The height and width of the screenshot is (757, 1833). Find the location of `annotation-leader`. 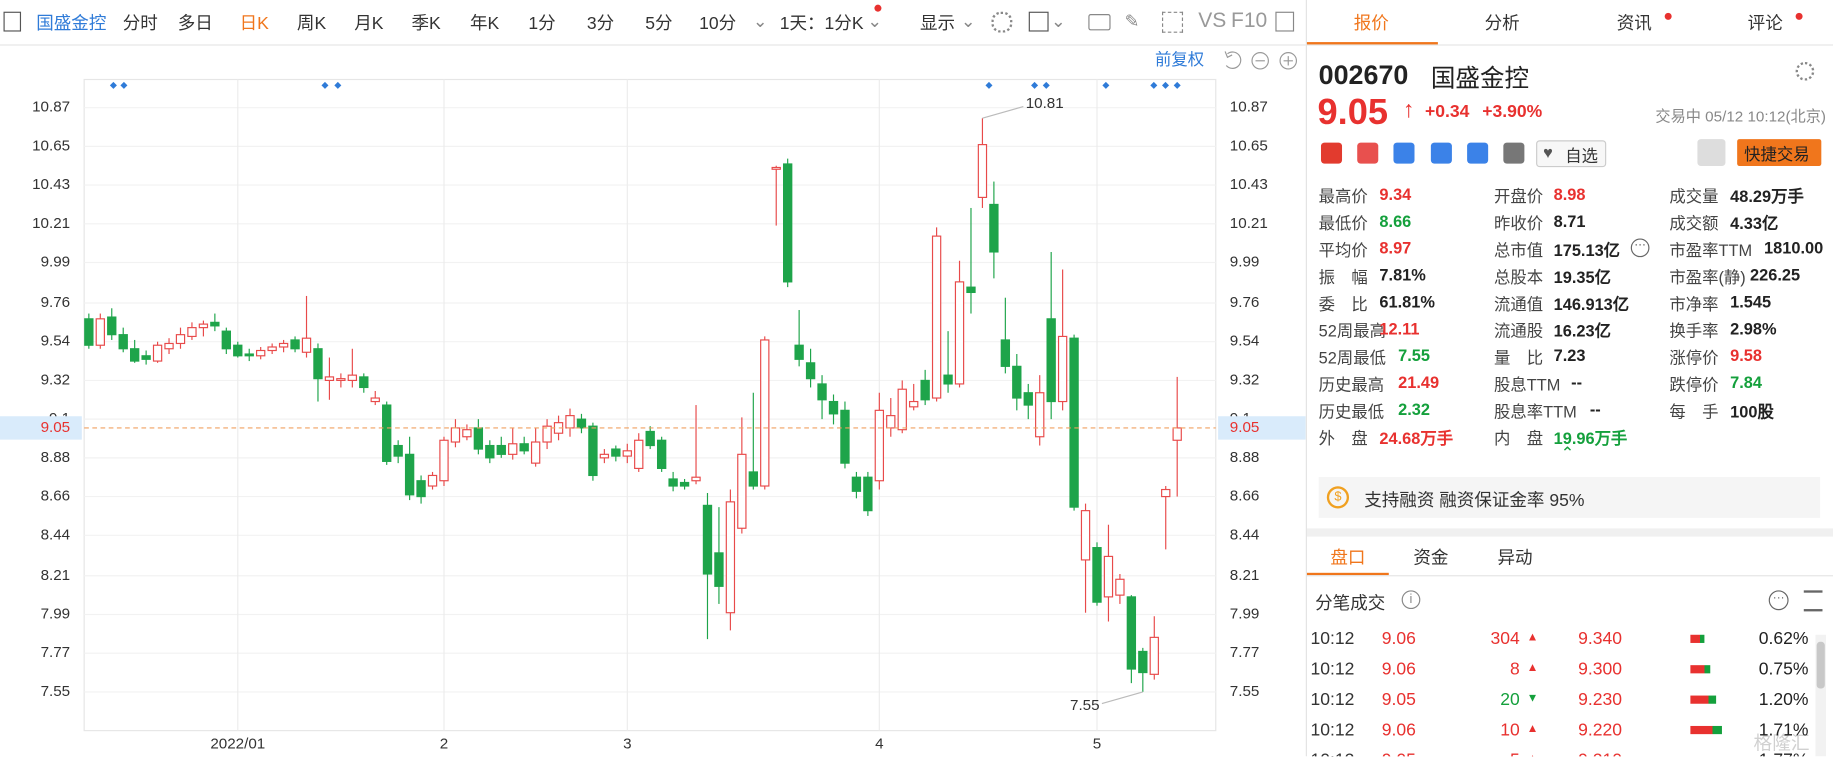

annotation-leader is located at coordinates (1003, 112).